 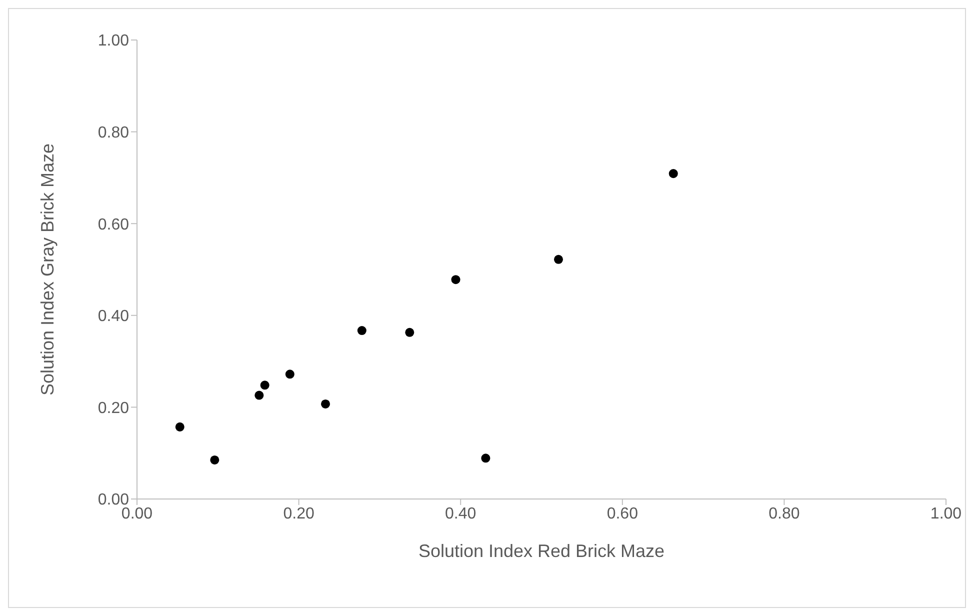 I want to click on y-tick-label: 1.00, so click(x=114, y=41).